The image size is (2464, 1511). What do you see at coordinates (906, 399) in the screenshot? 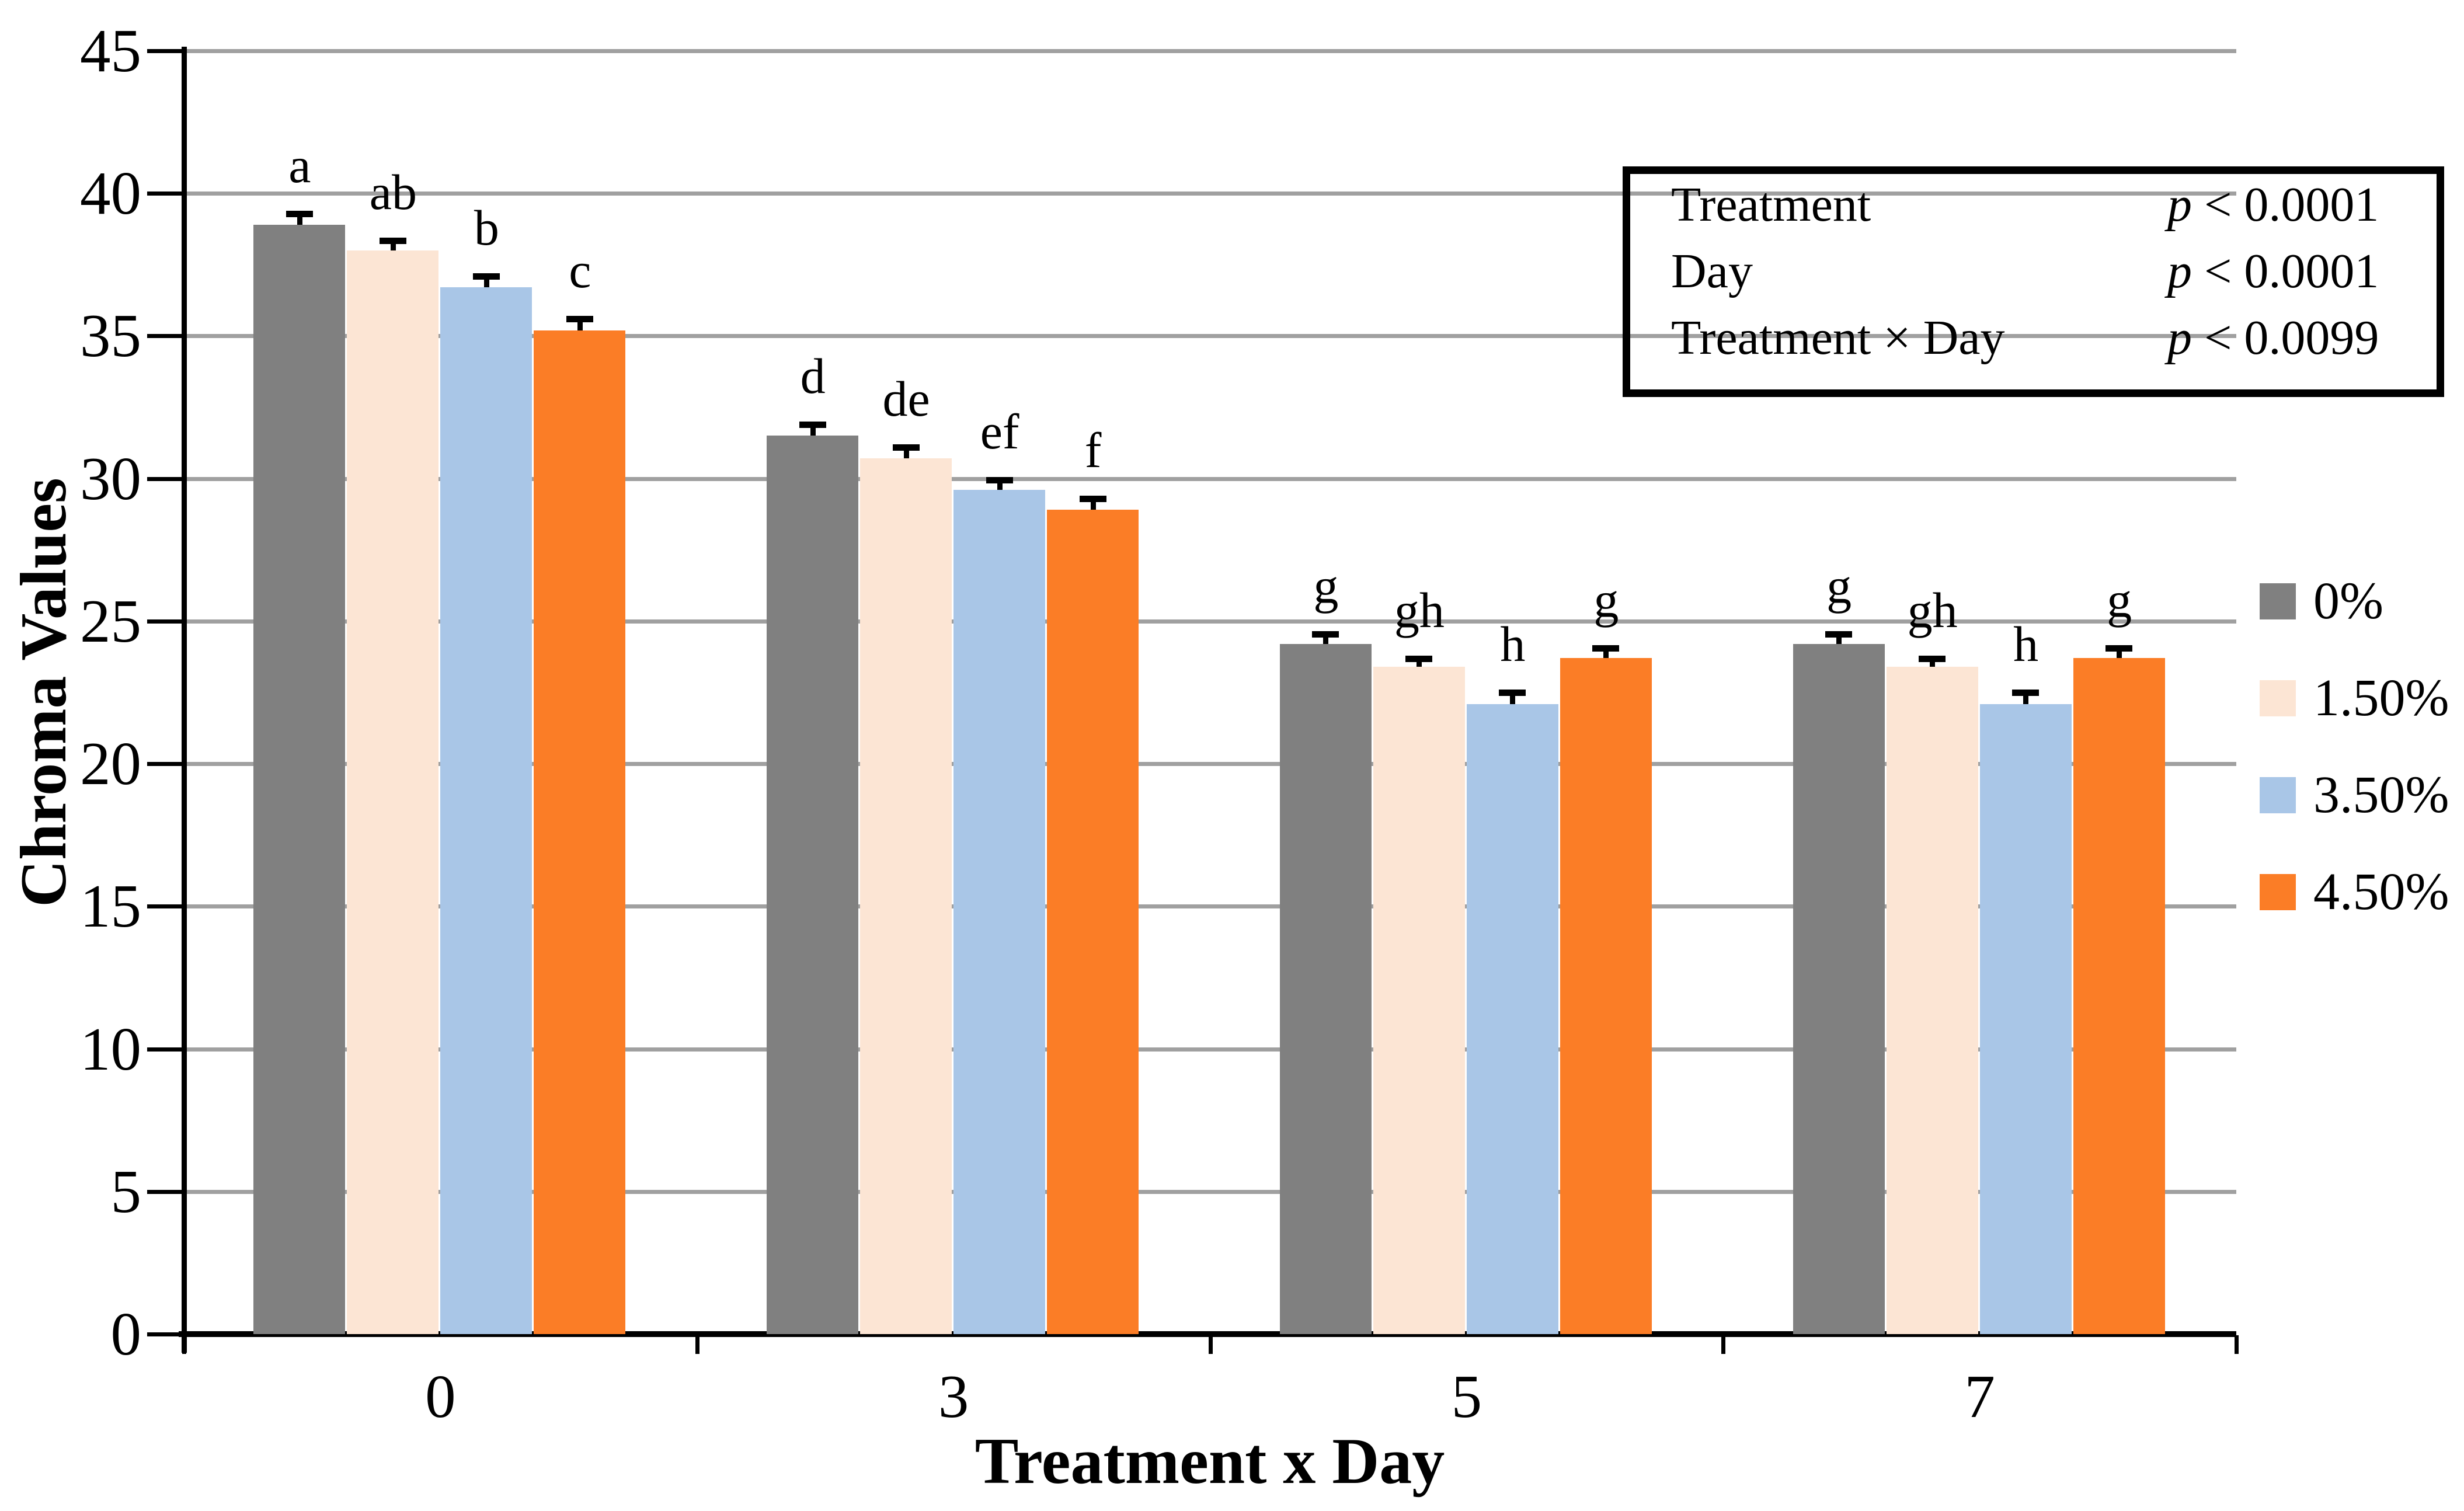
I see `significance-letter-1.50%-day3: de` at bounding box center [906, 399].